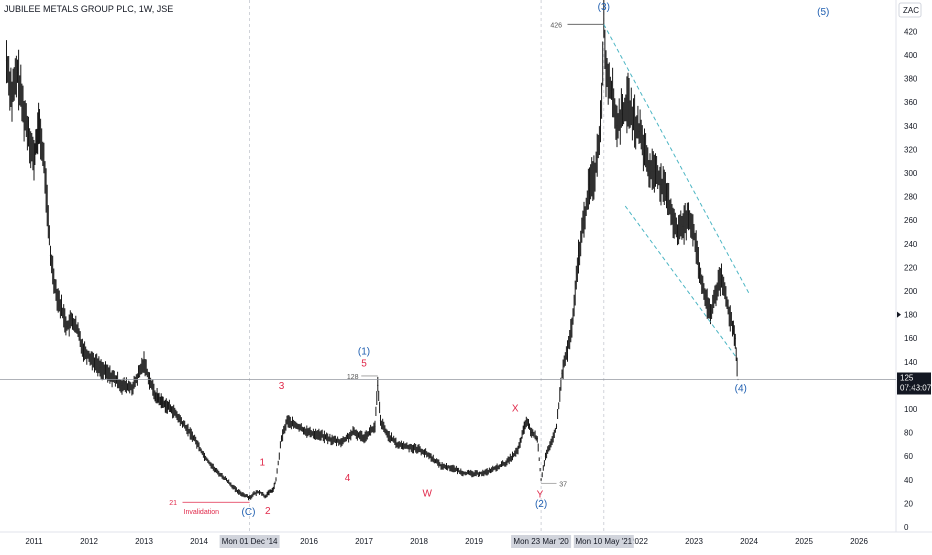 This screenshot has width=932, height=555. What do you see at coordinates (906, 527) in the screenshot?
I see `y-tick-label: 0` at bounding box center [906, 527].